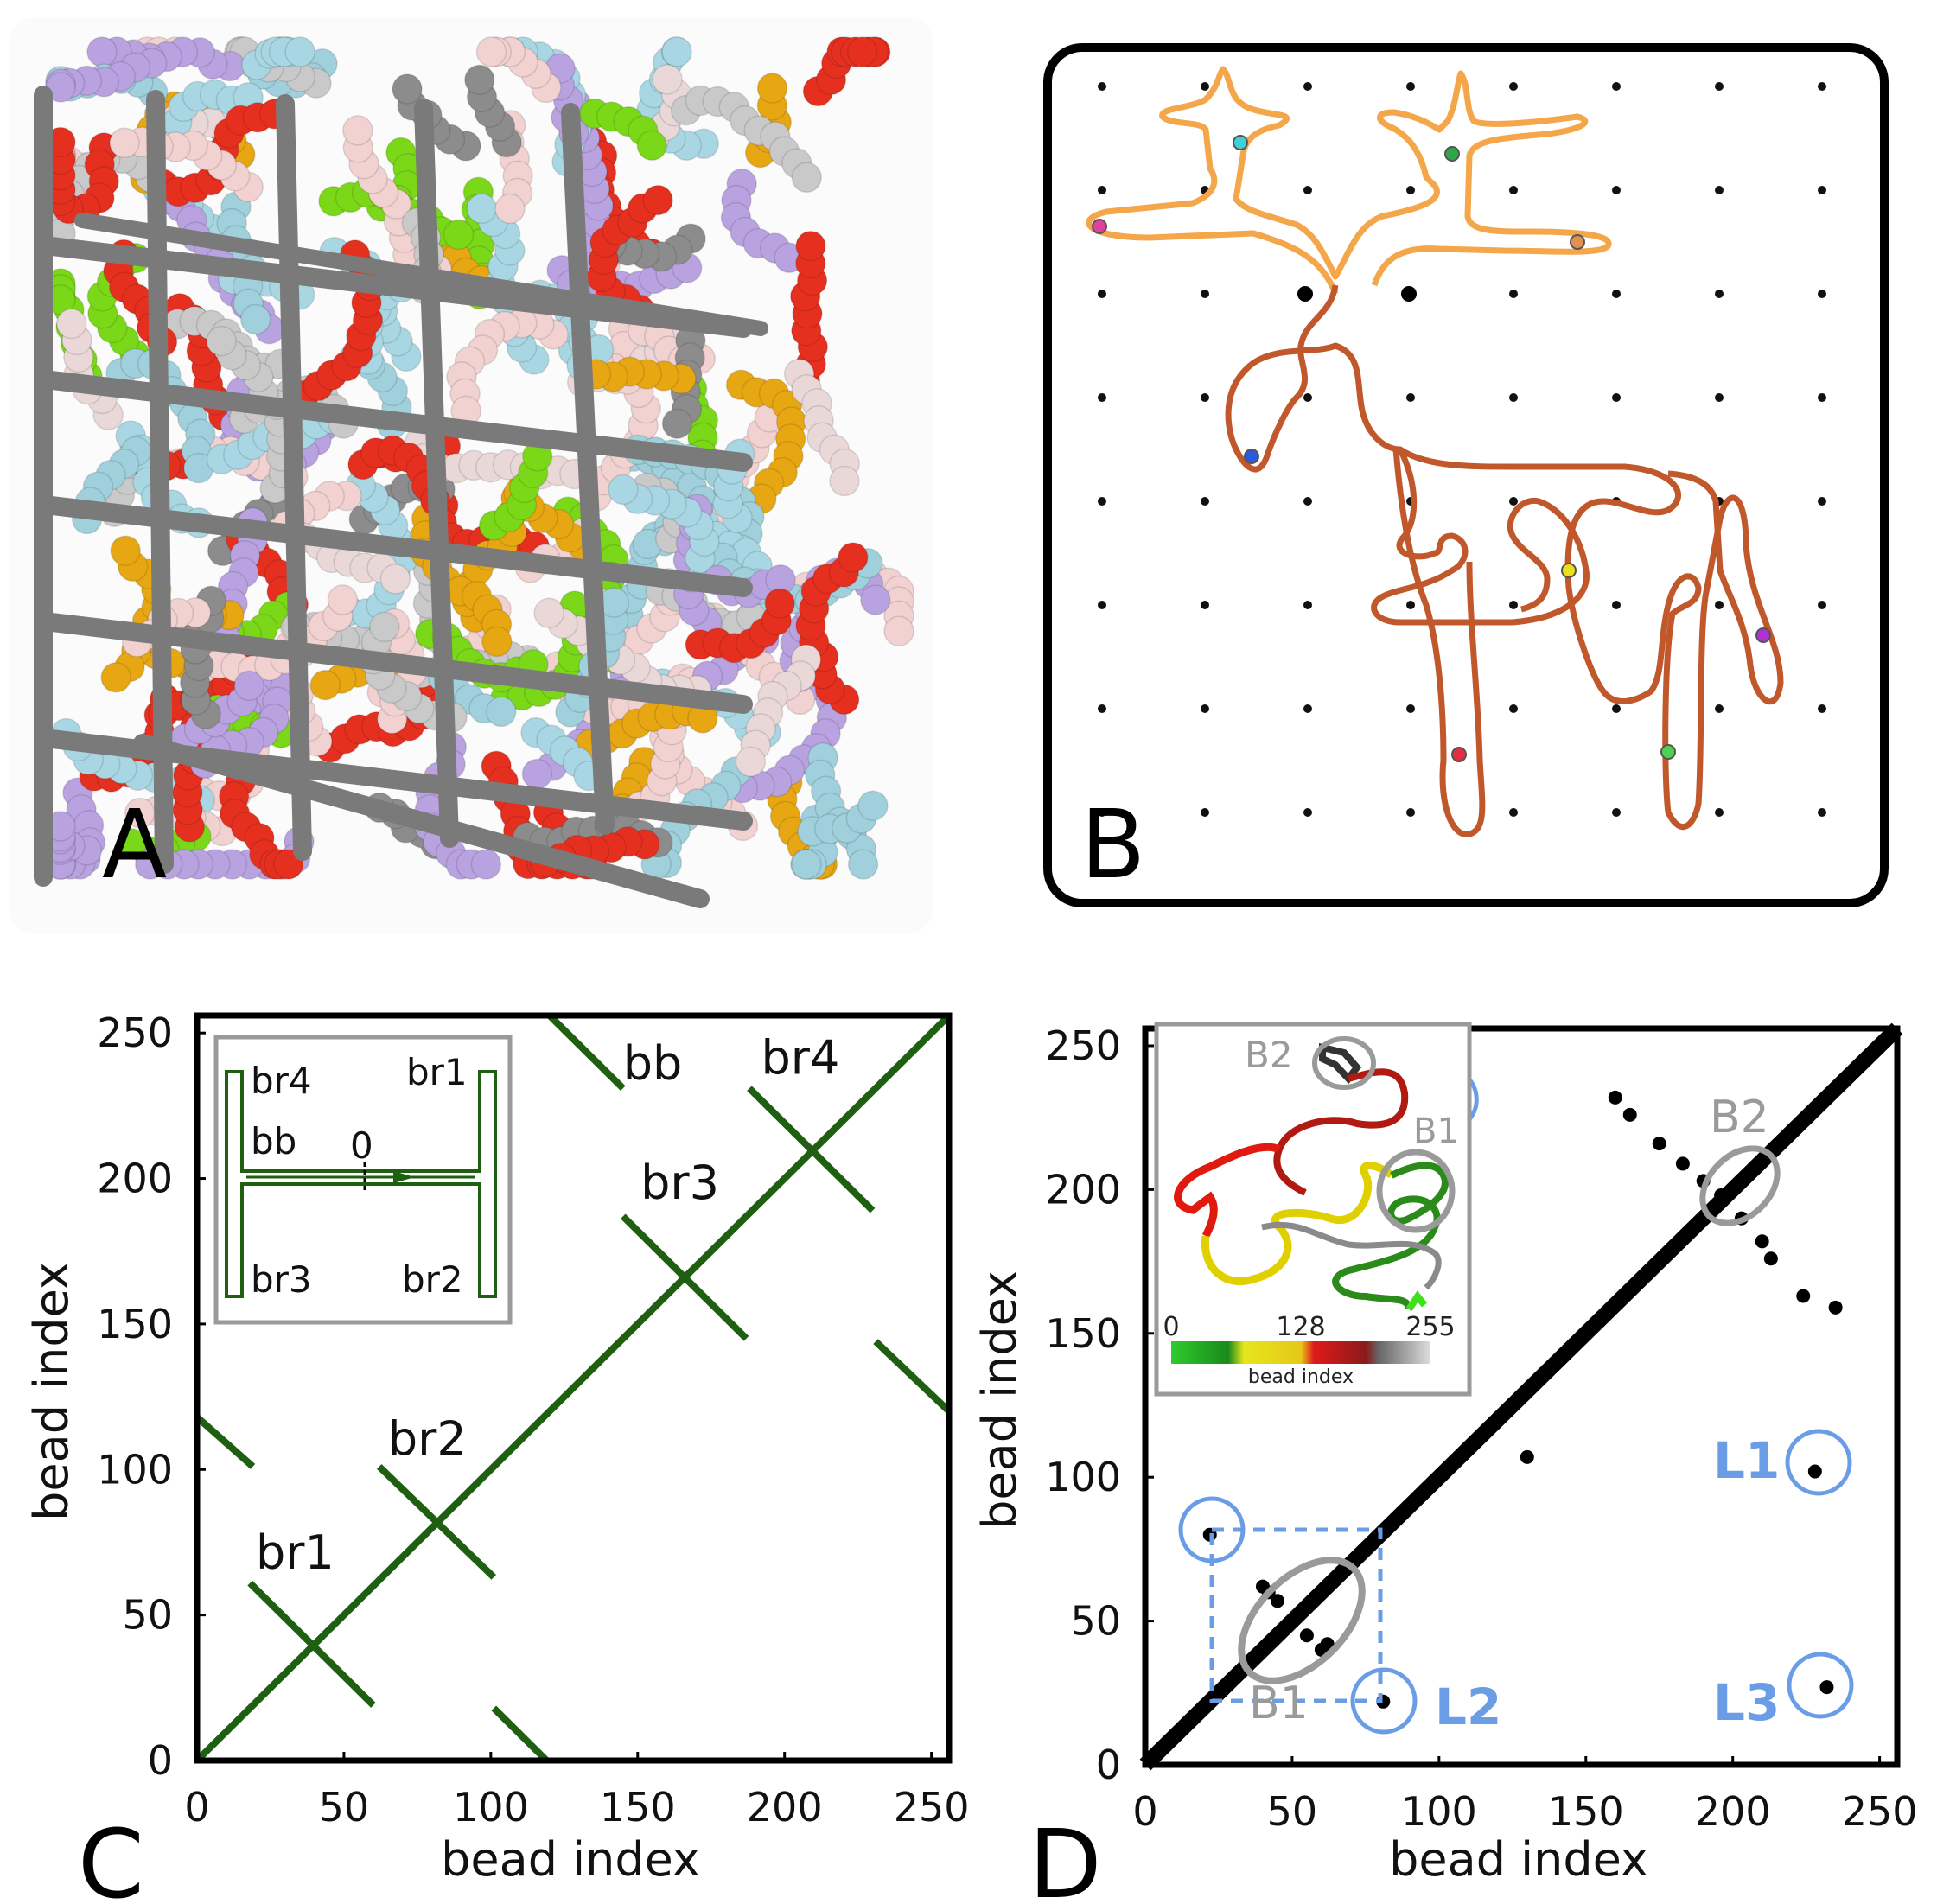  I want to click on b1-circle, so click(1302, 1621).